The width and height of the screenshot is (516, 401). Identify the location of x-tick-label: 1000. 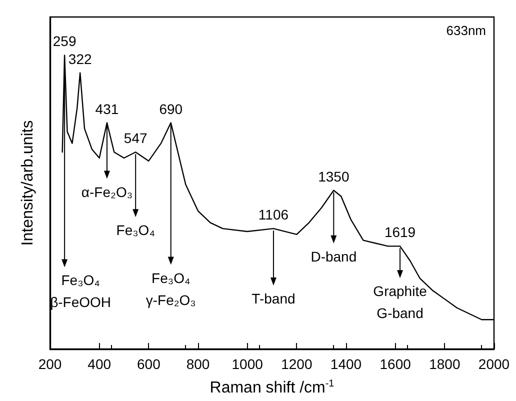
(248, 364).